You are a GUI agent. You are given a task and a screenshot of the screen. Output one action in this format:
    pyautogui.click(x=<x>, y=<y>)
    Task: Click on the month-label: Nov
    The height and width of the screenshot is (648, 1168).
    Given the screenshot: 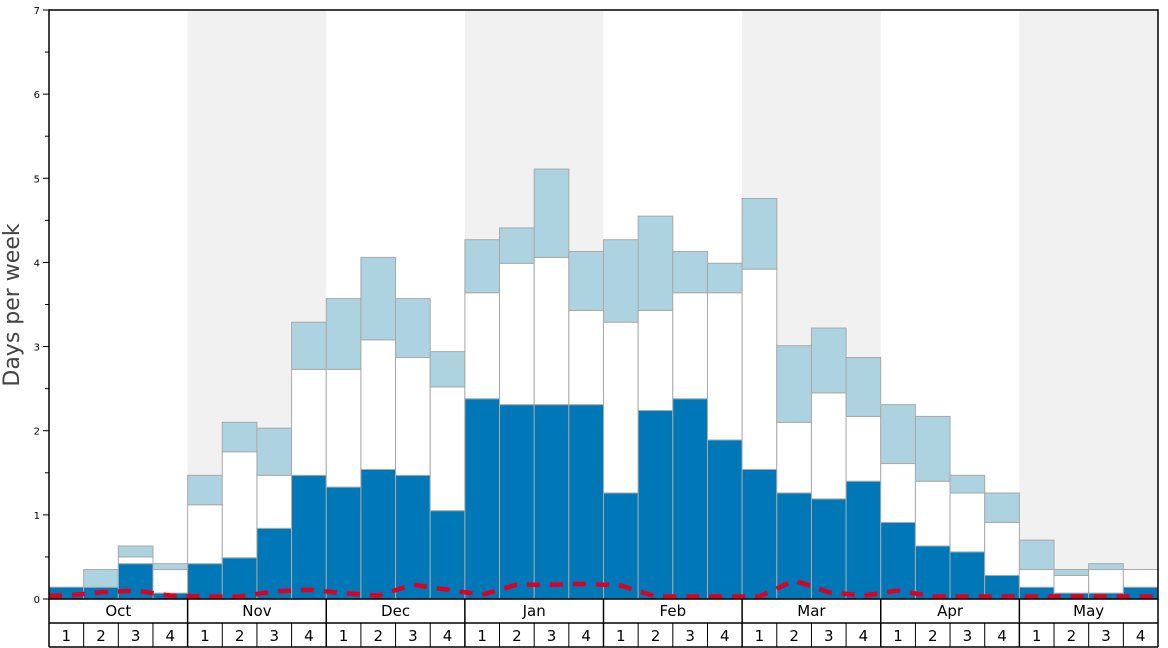 What is the action you would take?
    pyautogui.click(x=256, y=611)
    